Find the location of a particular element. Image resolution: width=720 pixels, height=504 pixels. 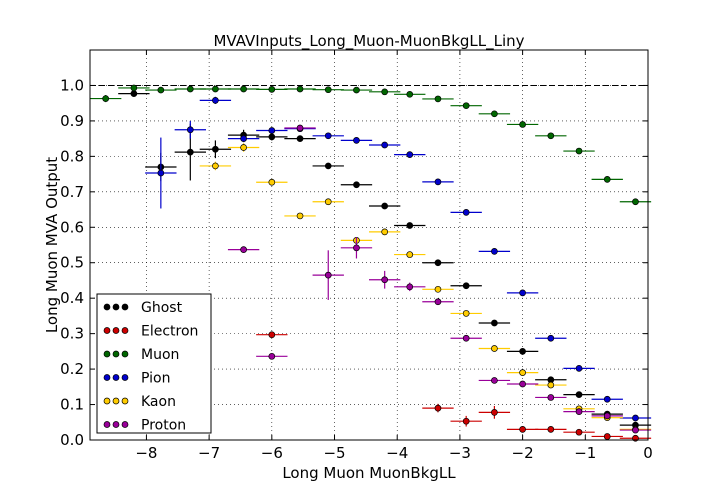

x-tick-label: 0 is located at coordinates (648, 453).